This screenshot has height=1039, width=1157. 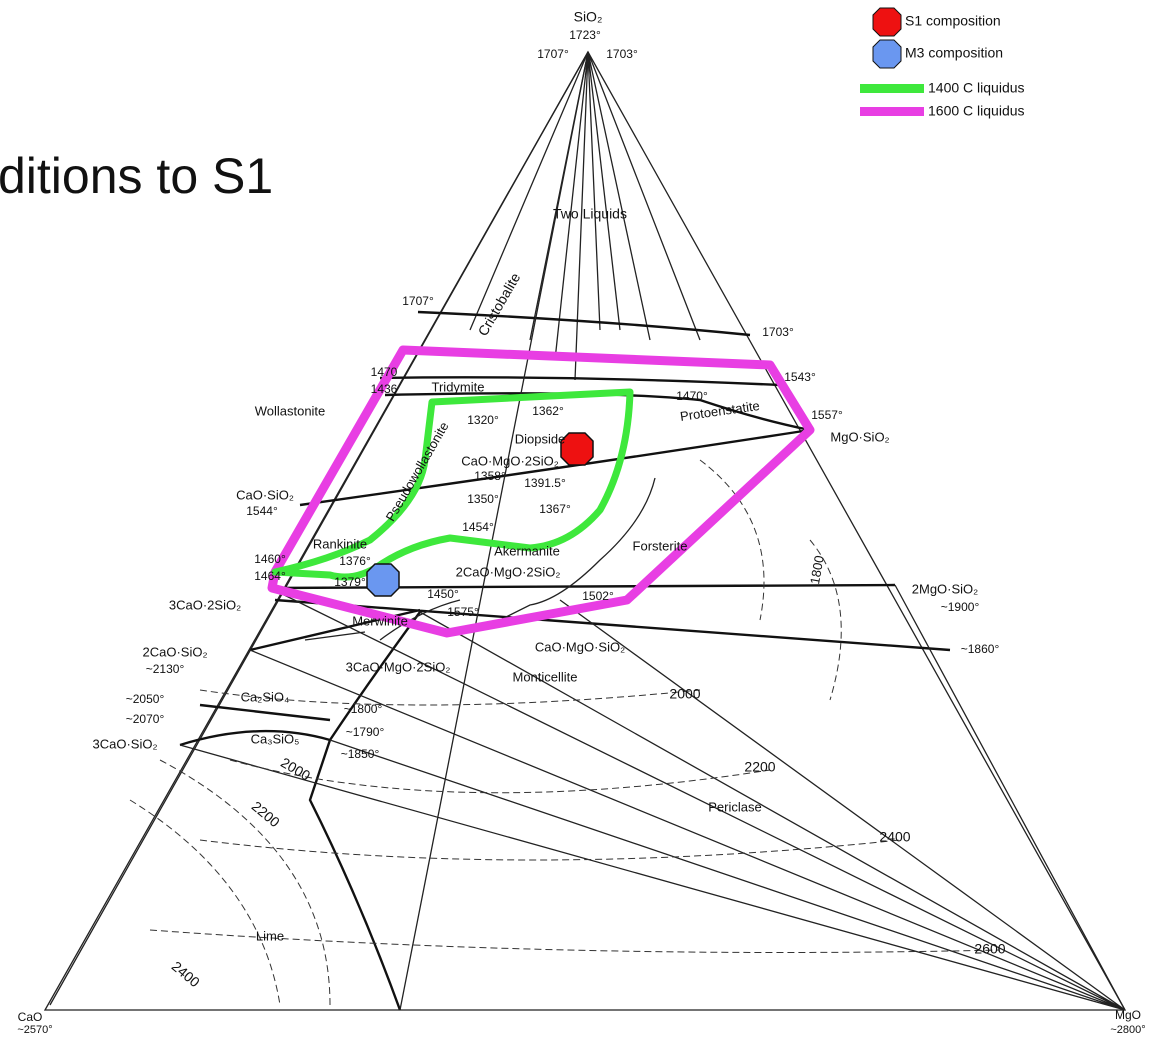 I want to click on diagram-label: ~1800°, so click(x=363, y=709).